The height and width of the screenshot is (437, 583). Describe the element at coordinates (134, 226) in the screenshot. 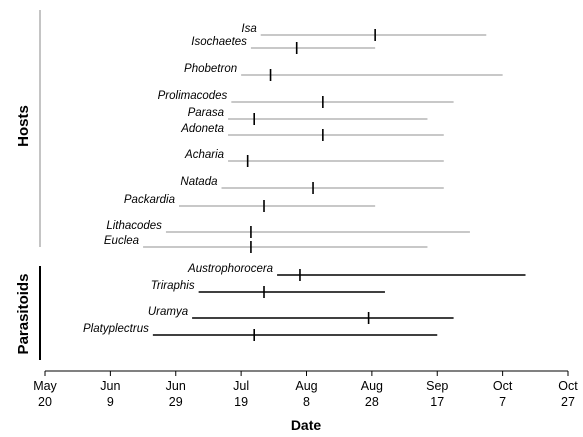

I see `series-label-lithacodes: Lithacodes` at that location.